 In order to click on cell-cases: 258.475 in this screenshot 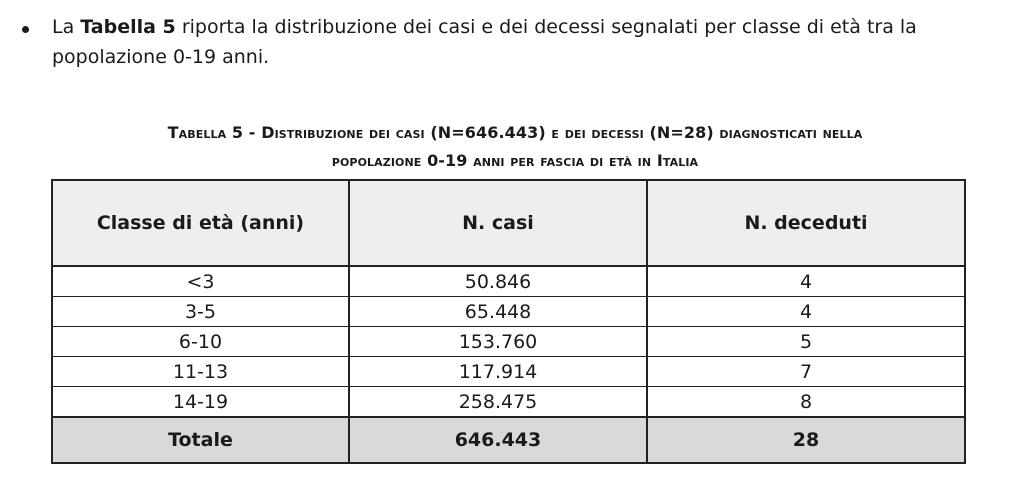, I will do `click(498, 402)`.